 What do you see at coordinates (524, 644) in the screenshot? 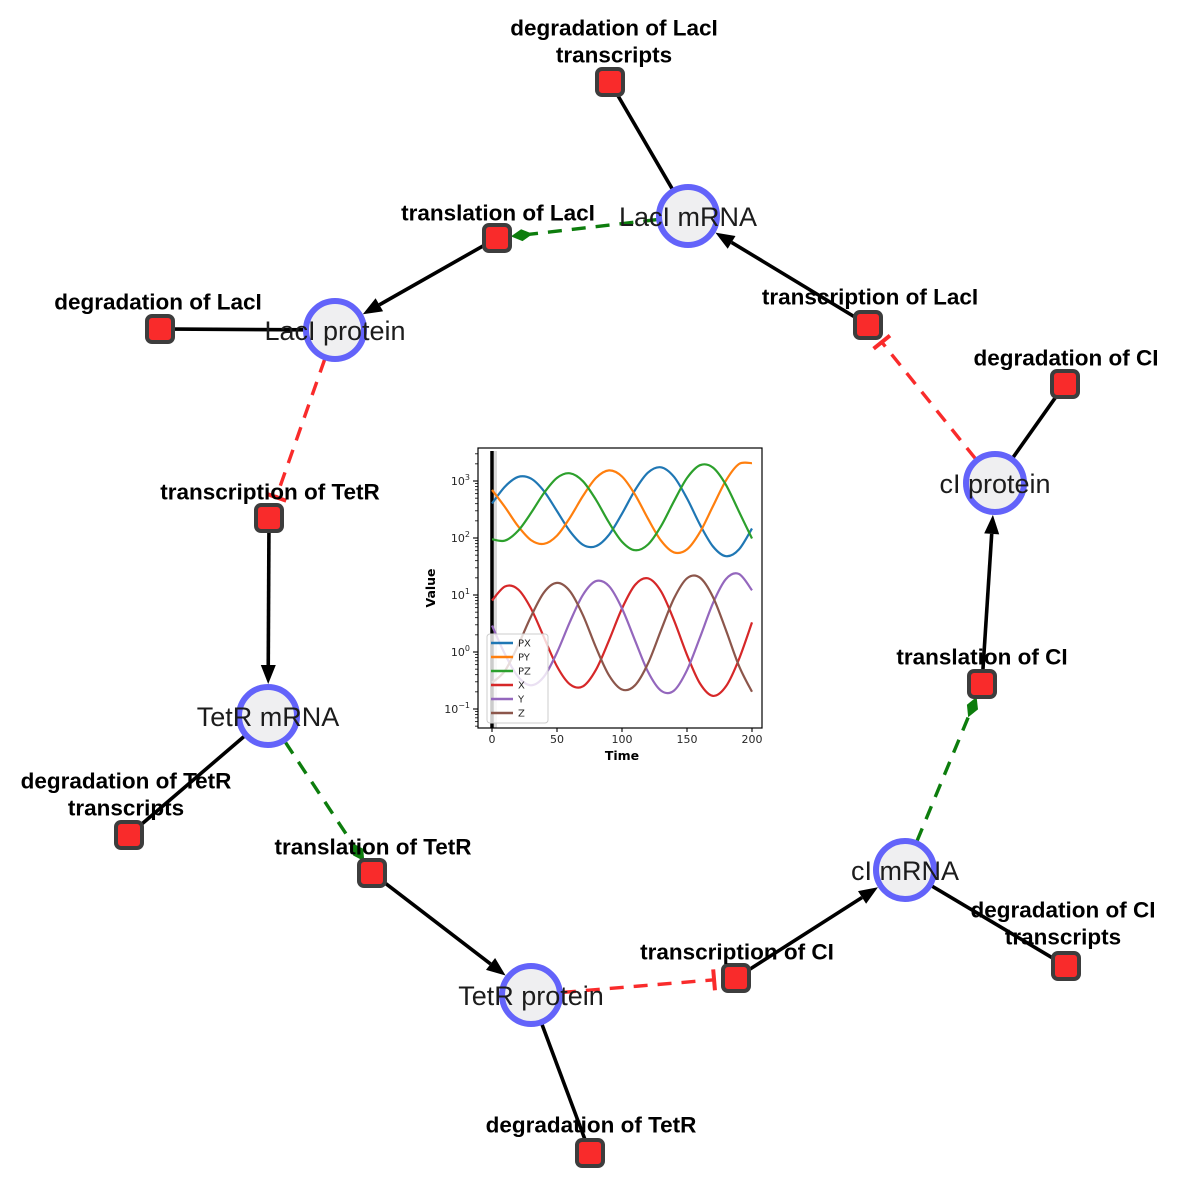
I see `legend-label-PX: PX` at bounding box center [524, 644].